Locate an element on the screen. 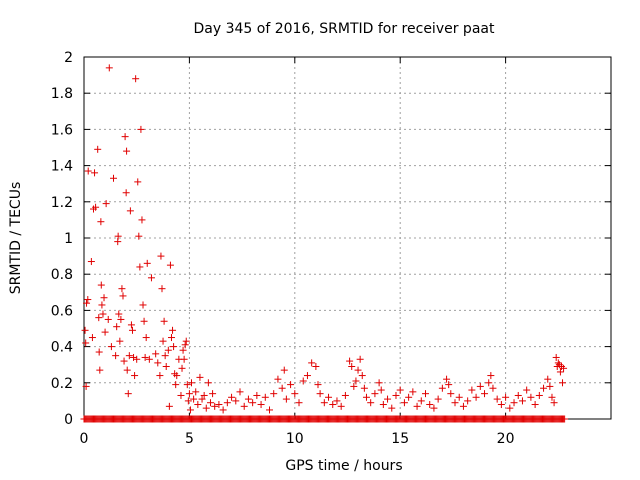  y-tick-label: 1 is located at coordinates (68, 239).